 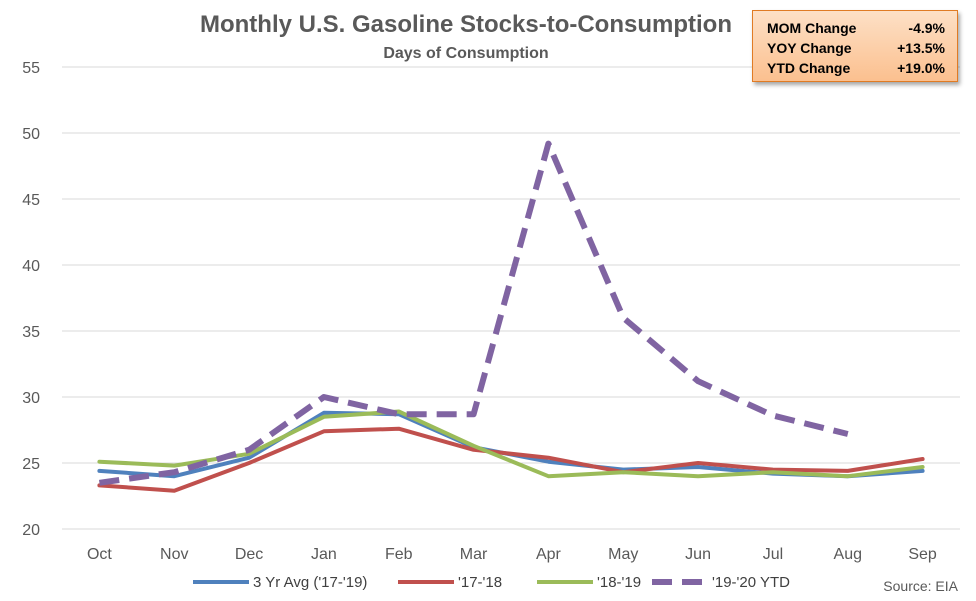 What do you see at coordinates (698, 554) in the screenshot?
I see `x-tick-label: Jun` at bounding box center [698, 554].